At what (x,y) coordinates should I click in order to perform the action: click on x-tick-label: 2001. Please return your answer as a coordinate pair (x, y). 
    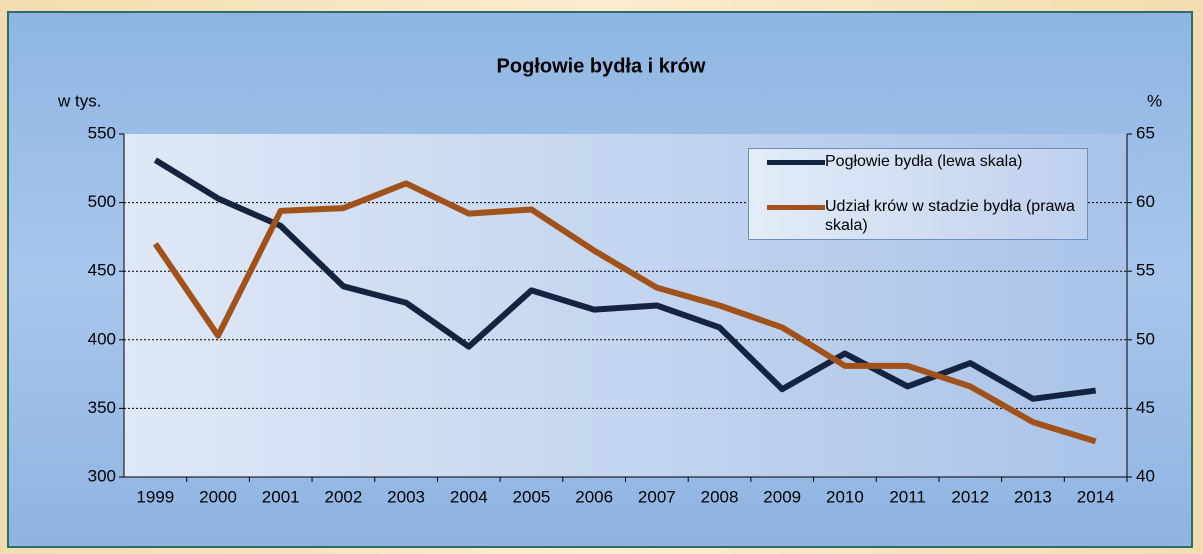
    Looking at the image, I should click on (281, 496).